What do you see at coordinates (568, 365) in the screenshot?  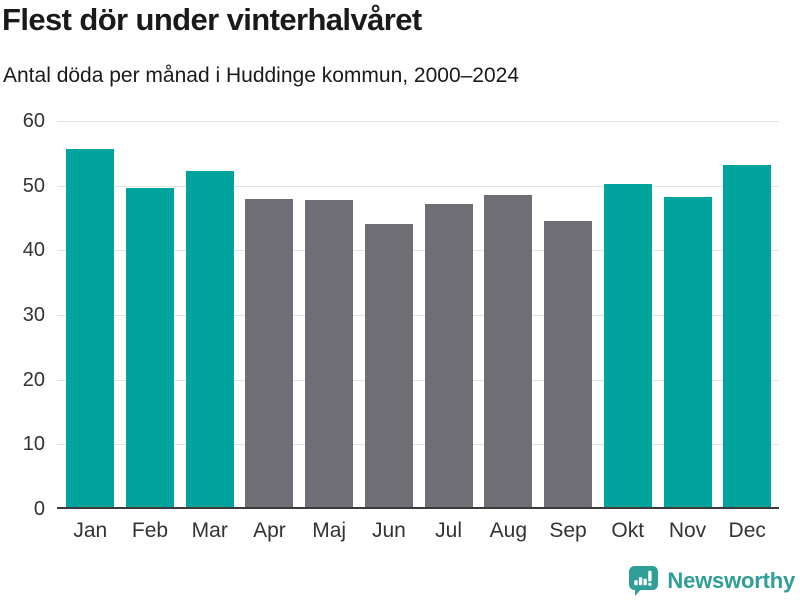 I see `bar-sep` at bounding box center [568, 365].